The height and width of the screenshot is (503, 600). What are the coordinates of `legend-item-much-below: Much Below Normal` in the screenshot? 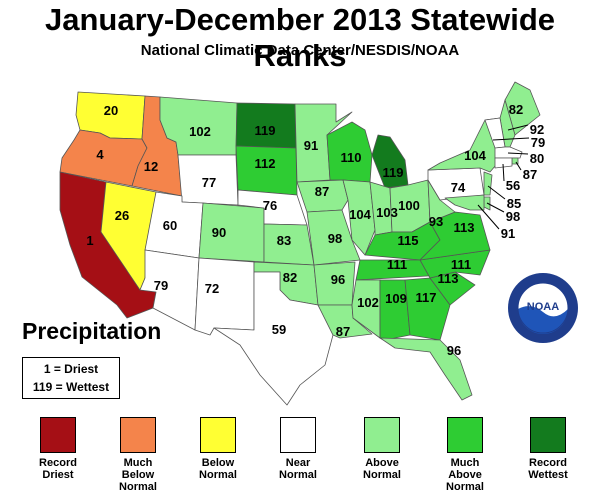 It's located at (138, 455).